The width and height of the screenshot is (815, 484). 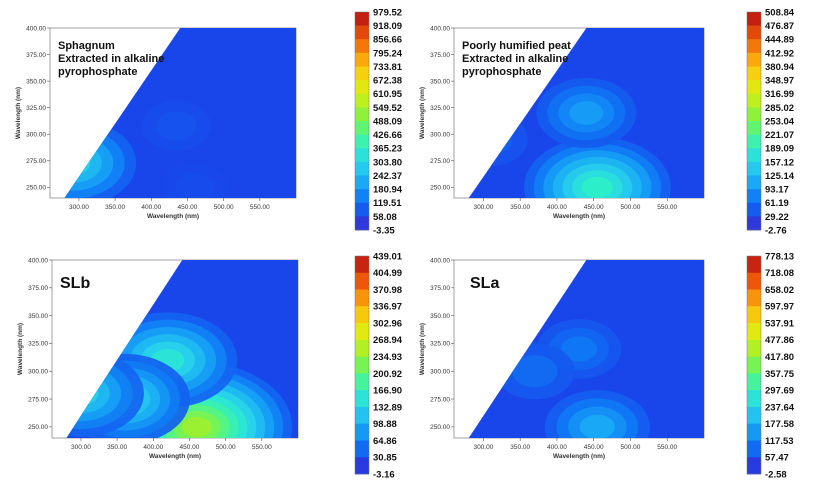 I want to click on colorbar-label: 404.99, so click(x=387, y=273).